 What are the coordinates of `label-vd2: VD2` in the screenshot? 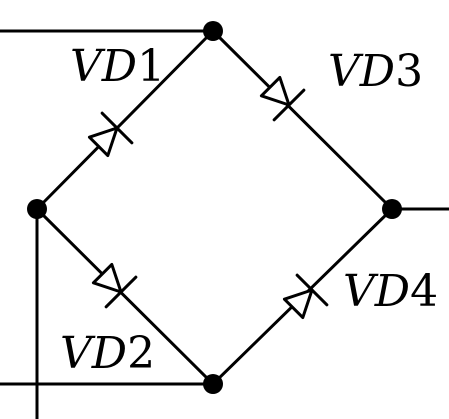 It's located at (107, 353).